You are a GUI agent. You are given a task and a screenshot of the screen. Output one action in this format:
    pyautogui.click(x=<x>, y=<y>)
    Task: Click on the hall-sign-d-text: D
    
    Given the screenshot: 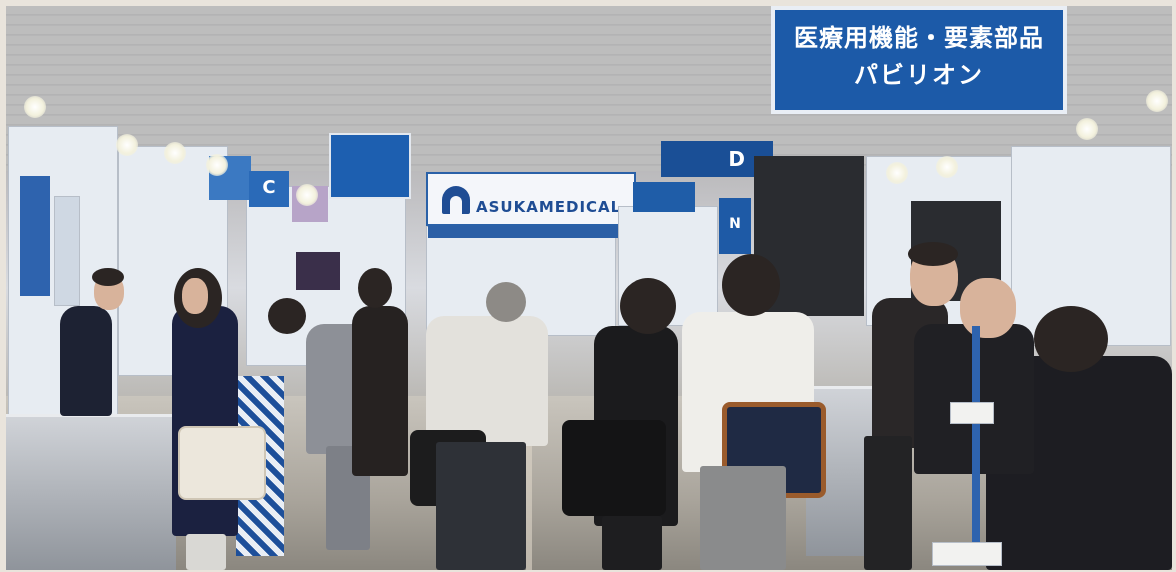 What is the action you would take?
    pyautogui.click(x=736, y=159)
    